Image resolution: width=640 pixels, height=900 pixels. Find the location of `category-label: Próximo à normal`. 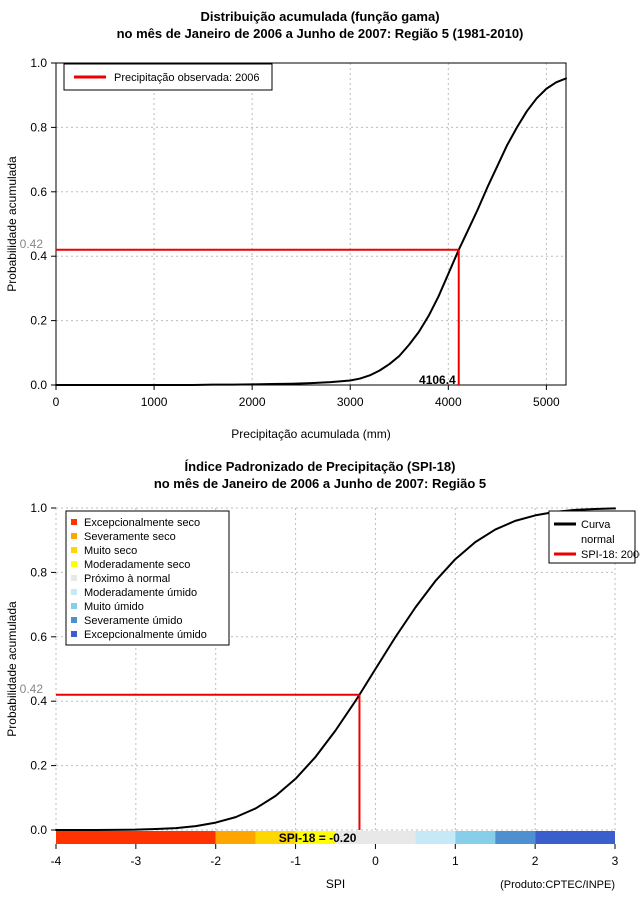

category-label: Próximo à normal is located at coordinates (127, 579).